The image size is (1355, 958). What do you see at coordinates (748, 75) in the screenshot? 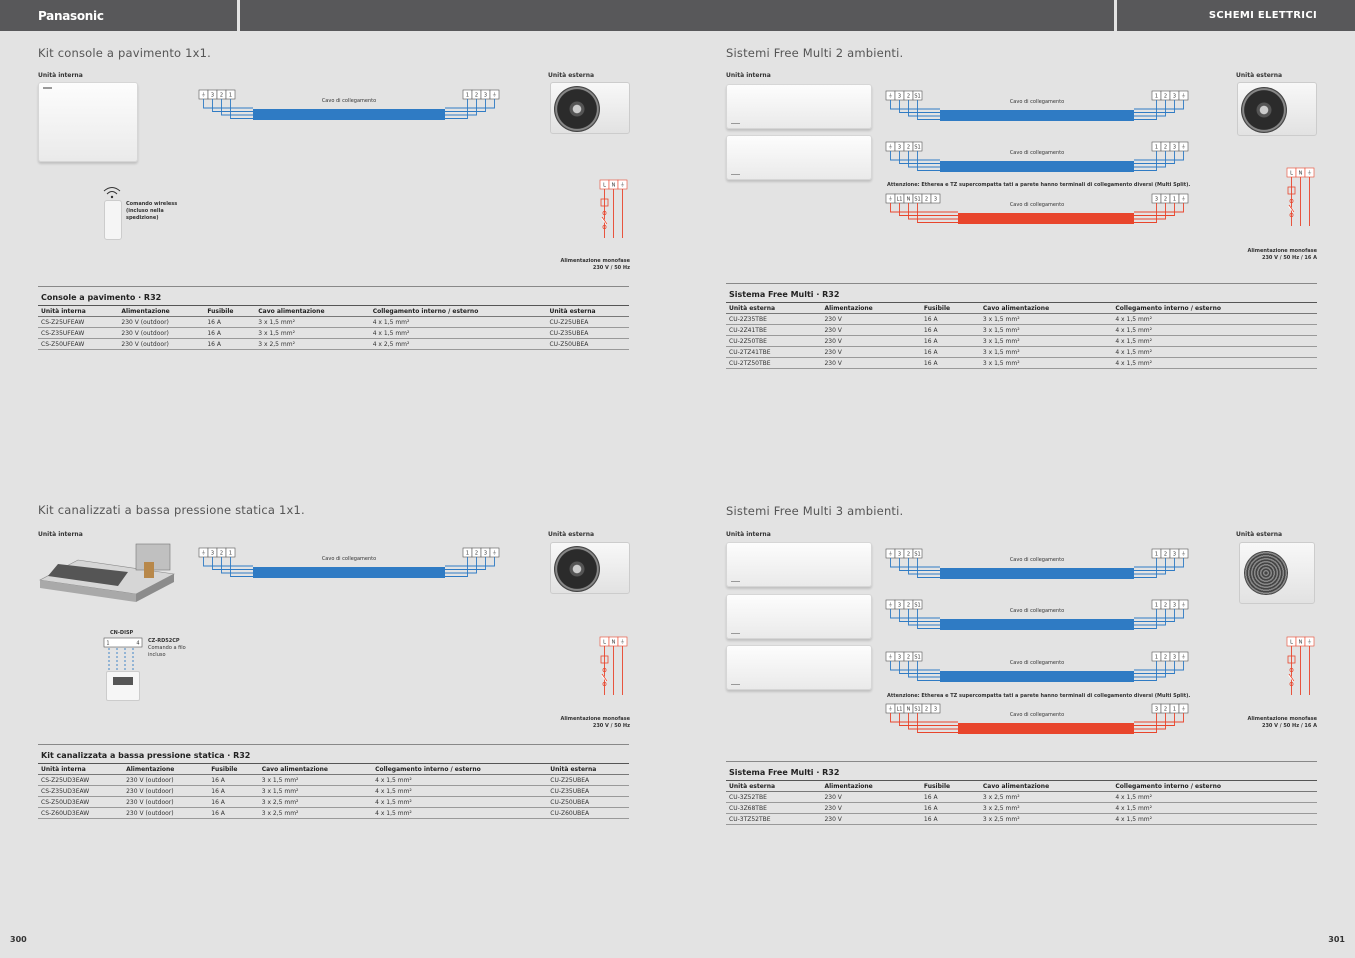
I see `s2-indoor-label: Unità interna` at bounding box center [748, 75].